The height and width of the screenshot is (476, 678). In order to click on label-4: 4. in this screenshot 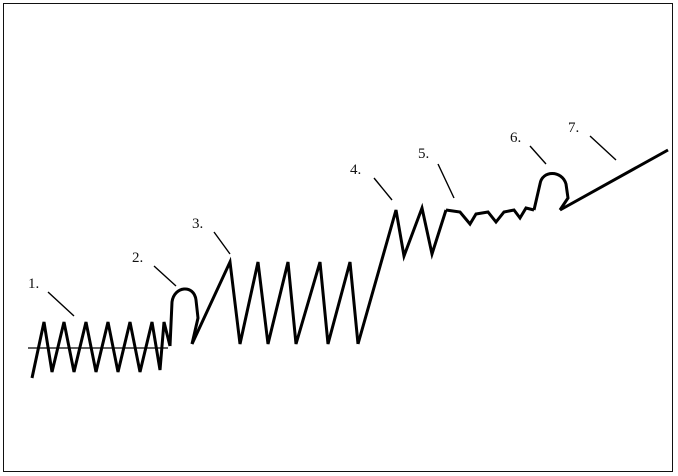, I will do `click(355, 170)`.